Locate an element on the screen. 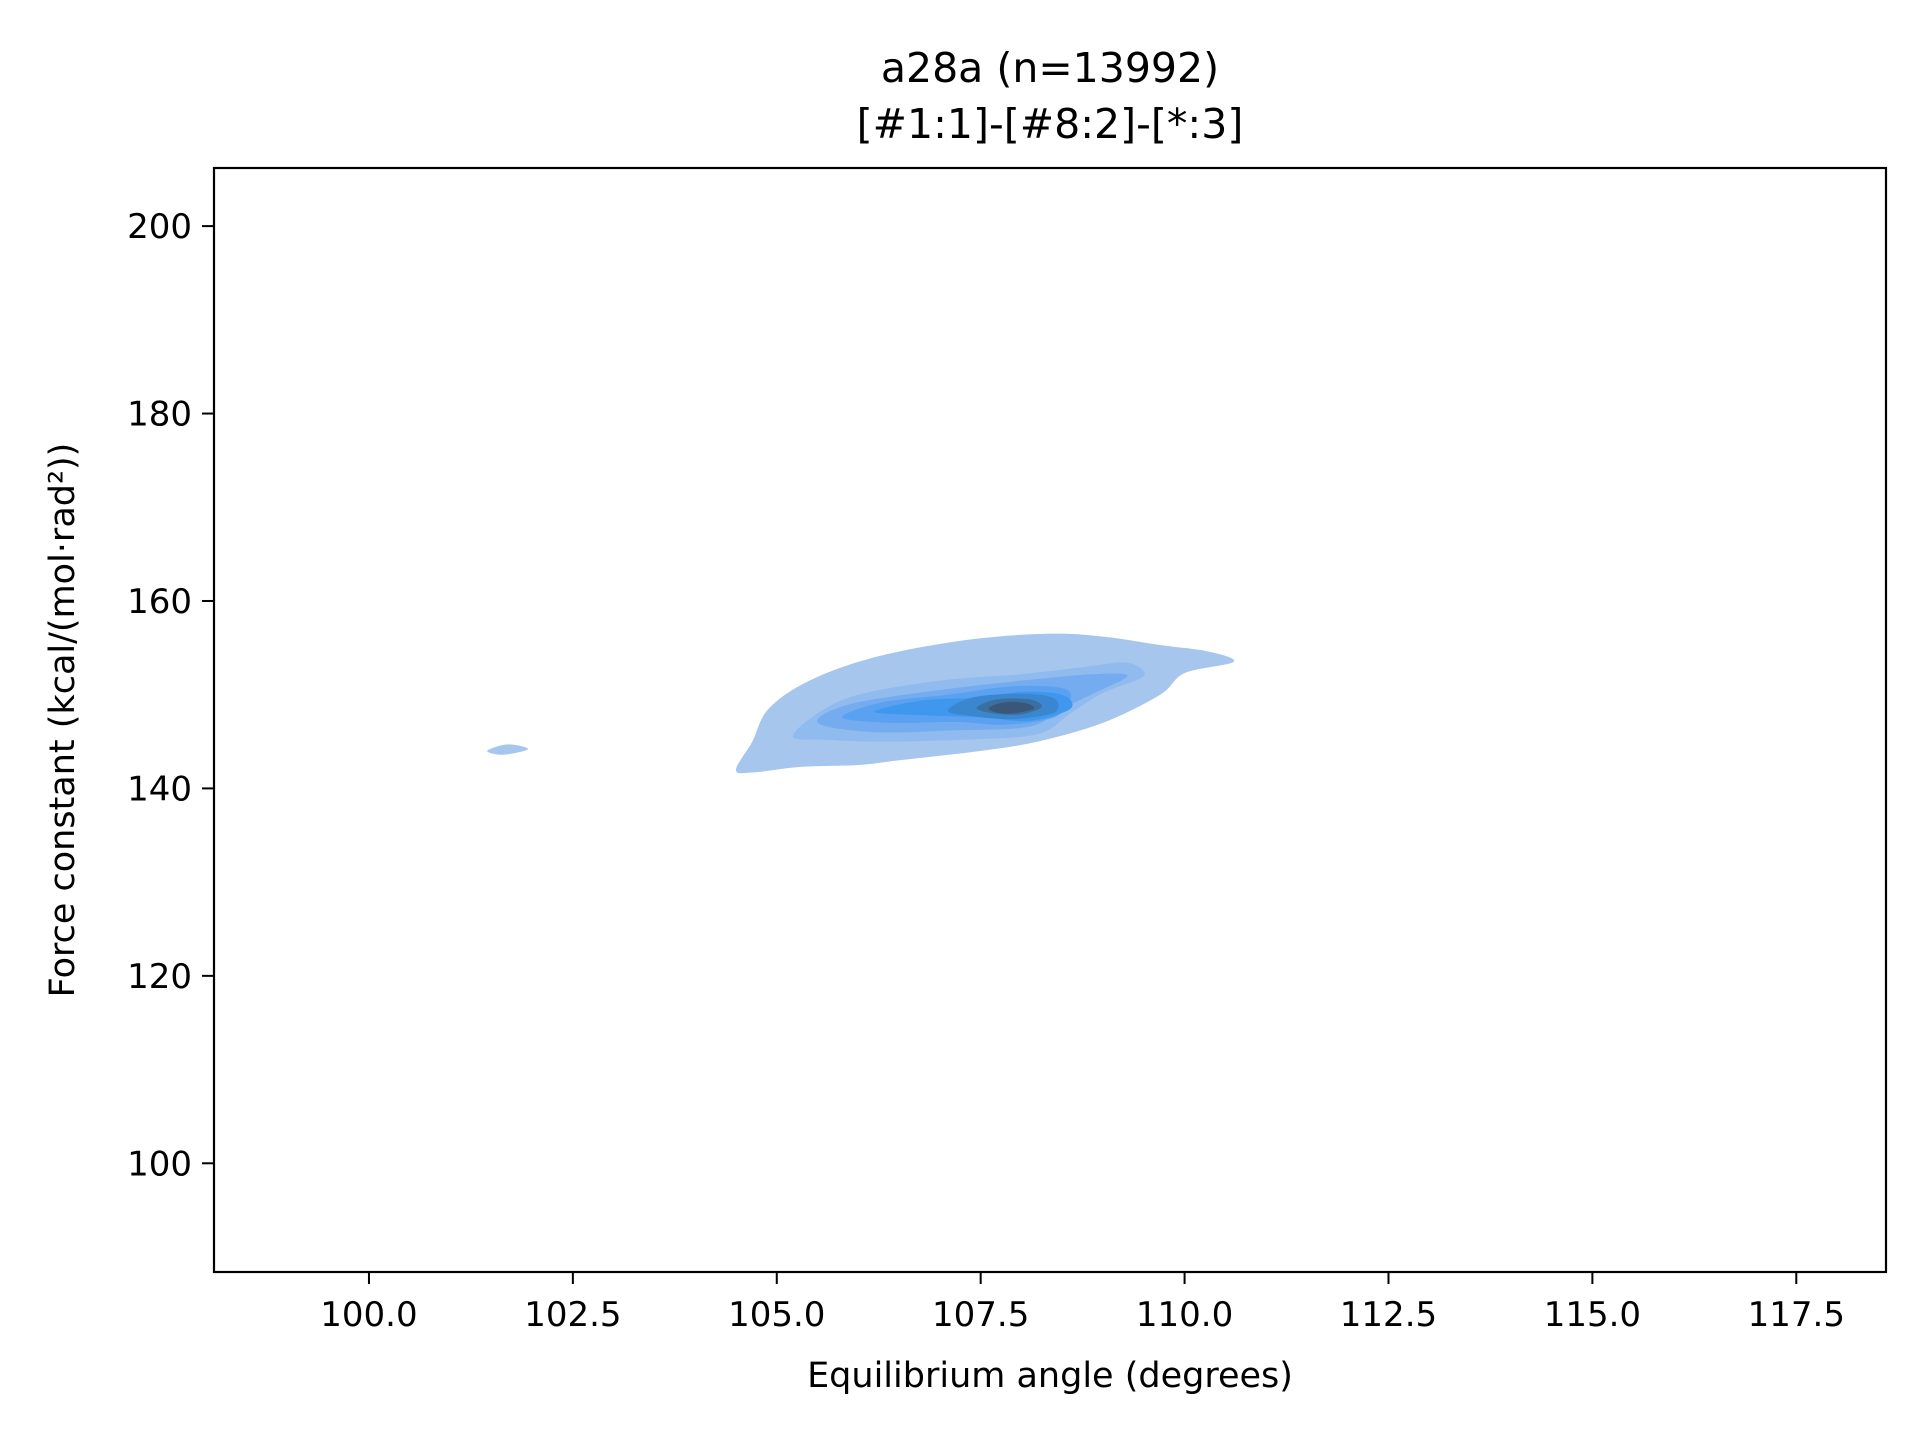 Image resolution: width=1920 pixels, height=1444 pixels. y-tick-label: 100 is located at coordinates (159, 1164).